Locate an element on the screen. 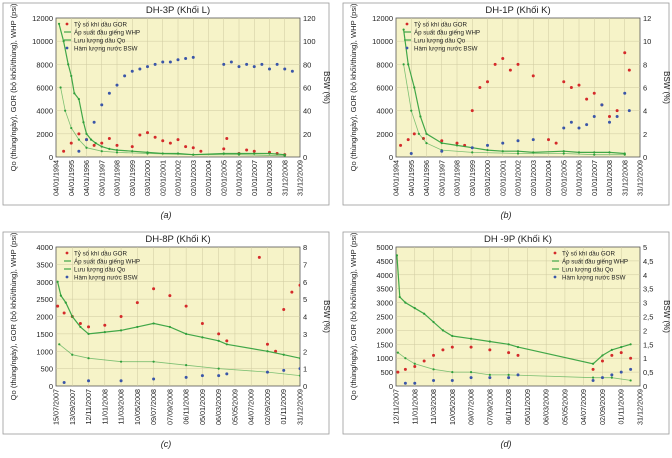 The height and width of the screenshot is (458, 672). x-tick-label: 06/11/2008 is located at coordinates (186, 406).